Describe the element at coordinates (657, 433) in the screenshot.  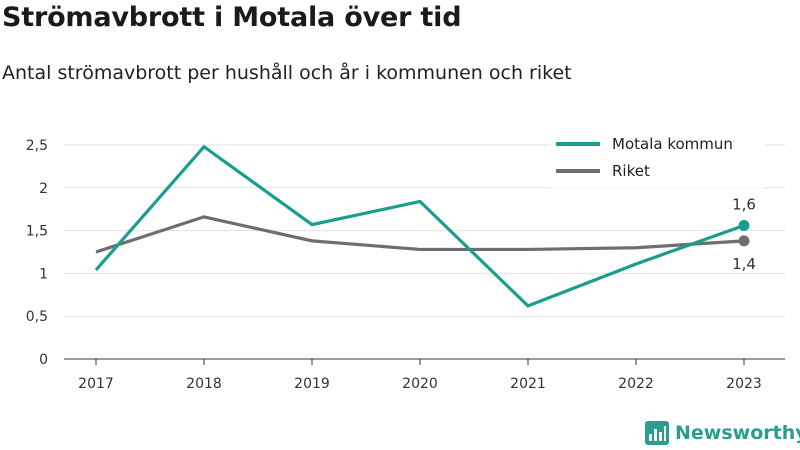
I see `newsworthy-logo-icon` at that location.